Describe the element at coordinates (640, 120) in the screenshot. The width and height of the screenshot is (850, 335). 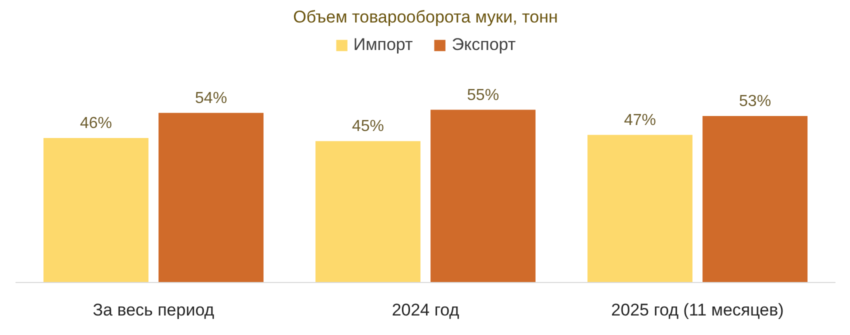
I see `data-label: 47%` at that location.